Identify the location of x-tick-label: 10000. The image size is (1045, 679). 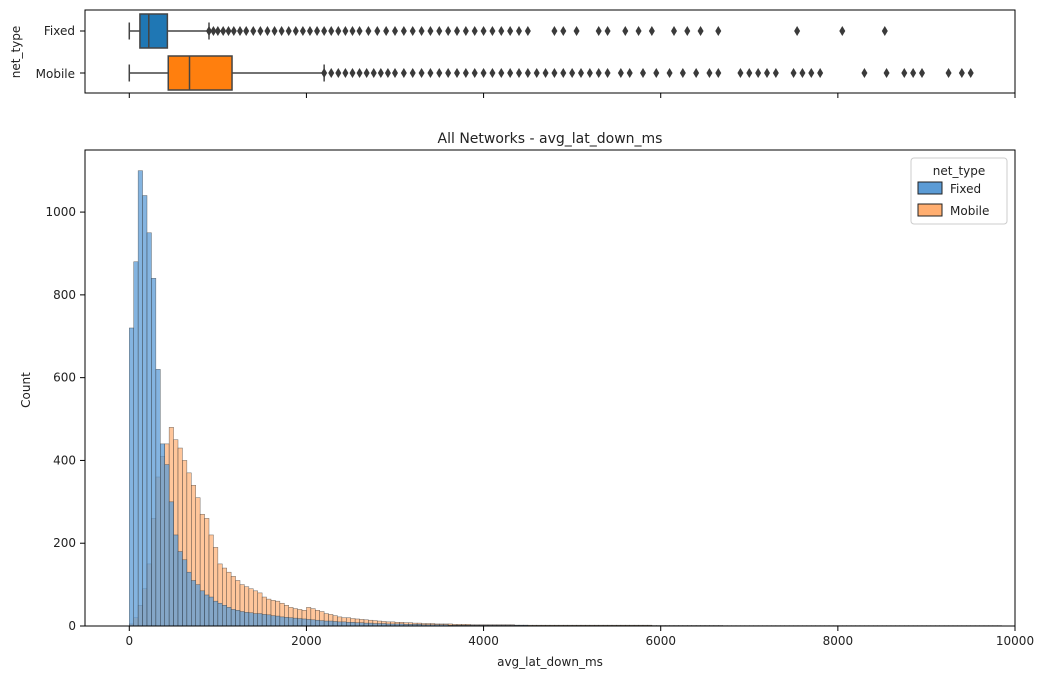
(1015, 641).